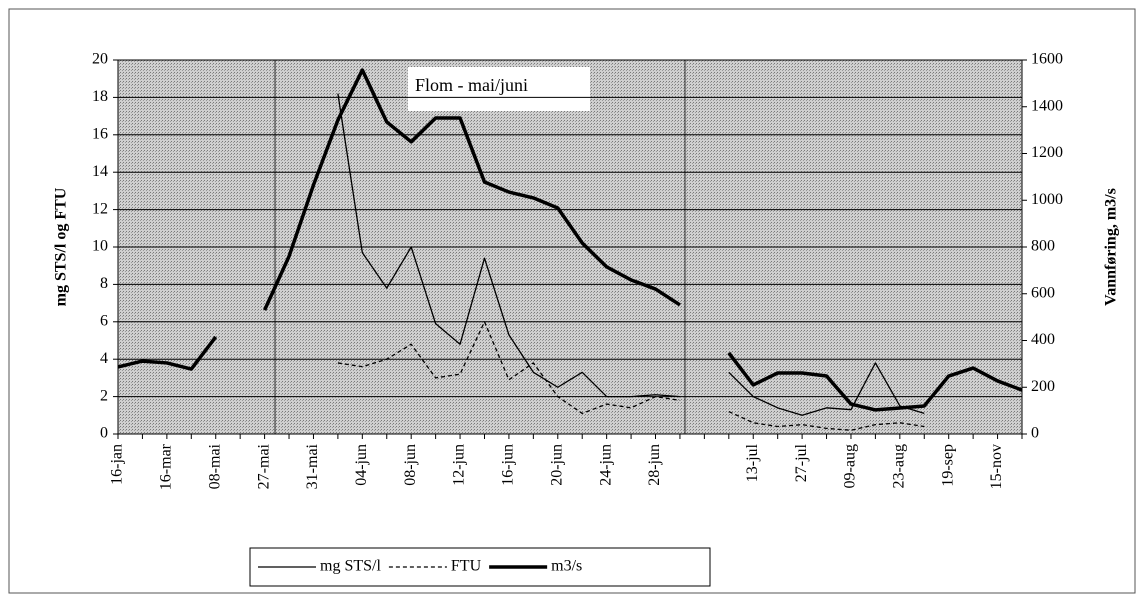 Image resolution: width=1144 pixels, height=596 pixels. What do you see at coordinates (947, 465) in the screenshot?
I see `x-tick-label: 19-sep` at bounding box center [947, 465].